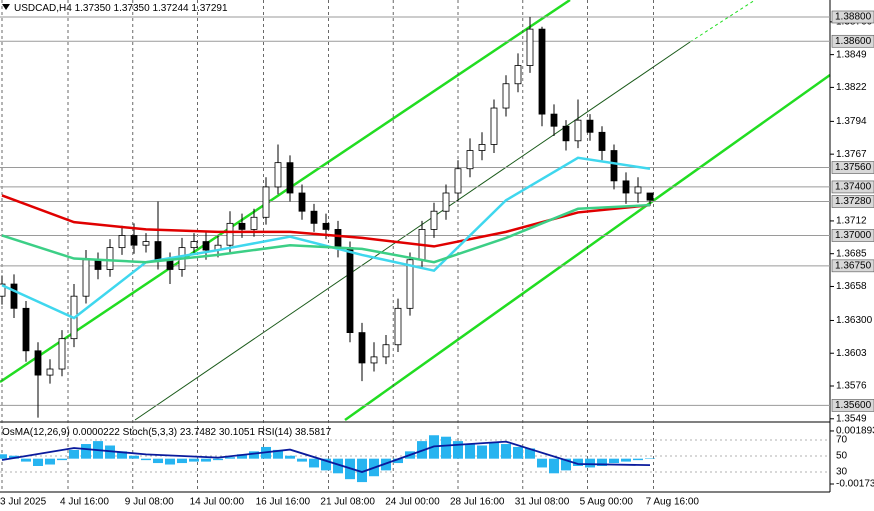 This screenshot has width=874, height=511. Describe the element at coordinates (198, 432) in the screenshot. I see `stoch-main: 23.7482` at that location.